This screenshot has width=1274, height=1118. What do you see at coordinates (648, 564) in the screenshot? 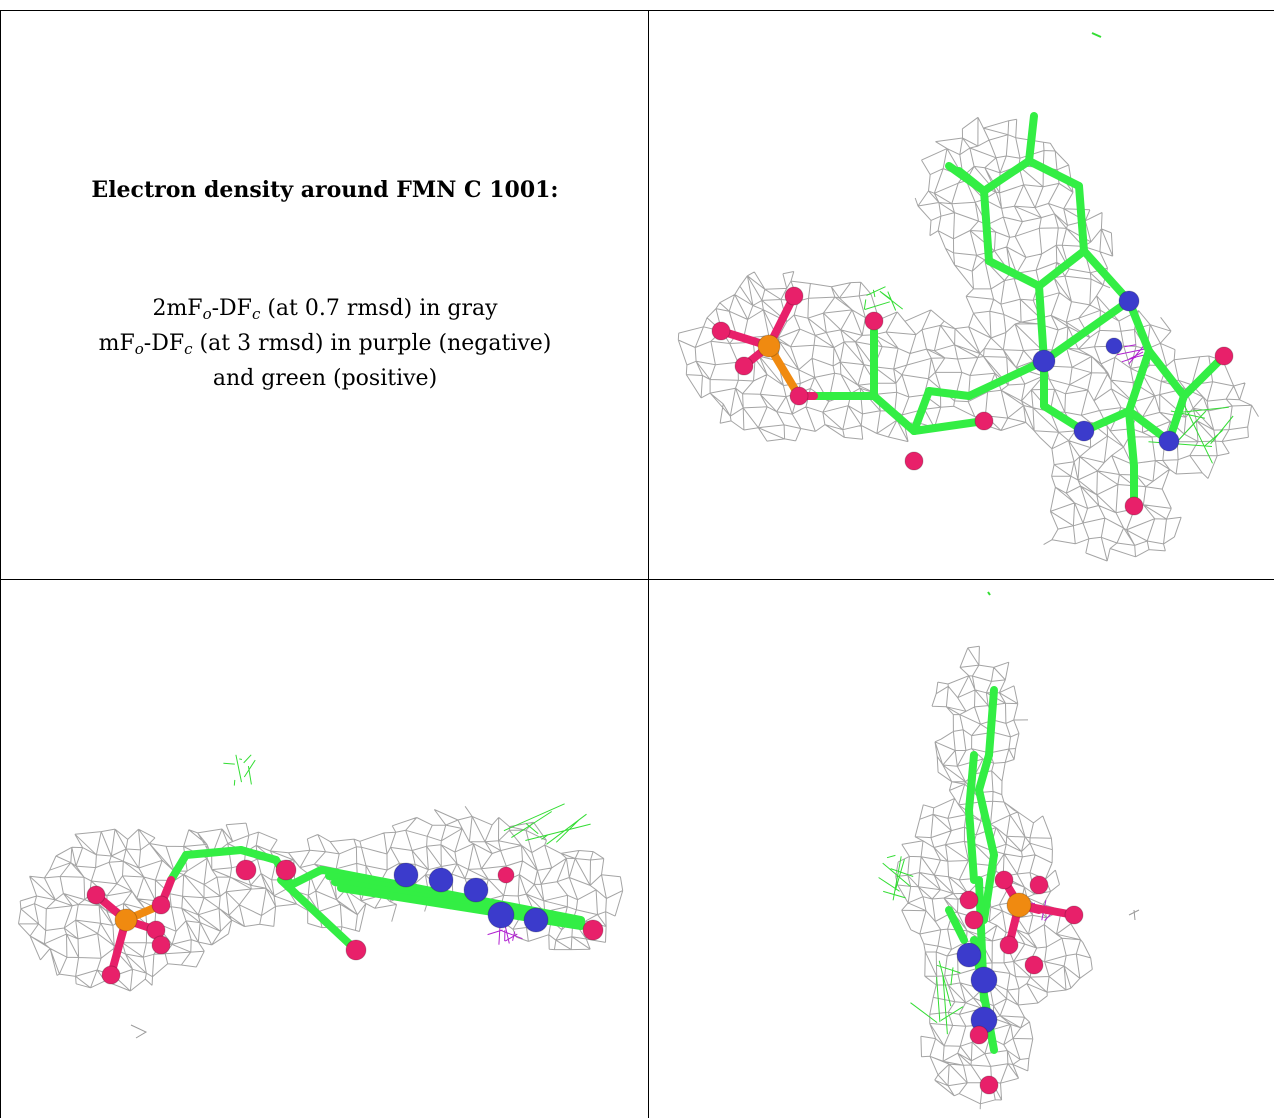
I see `middle-divider` at bounding box center [648, 564].